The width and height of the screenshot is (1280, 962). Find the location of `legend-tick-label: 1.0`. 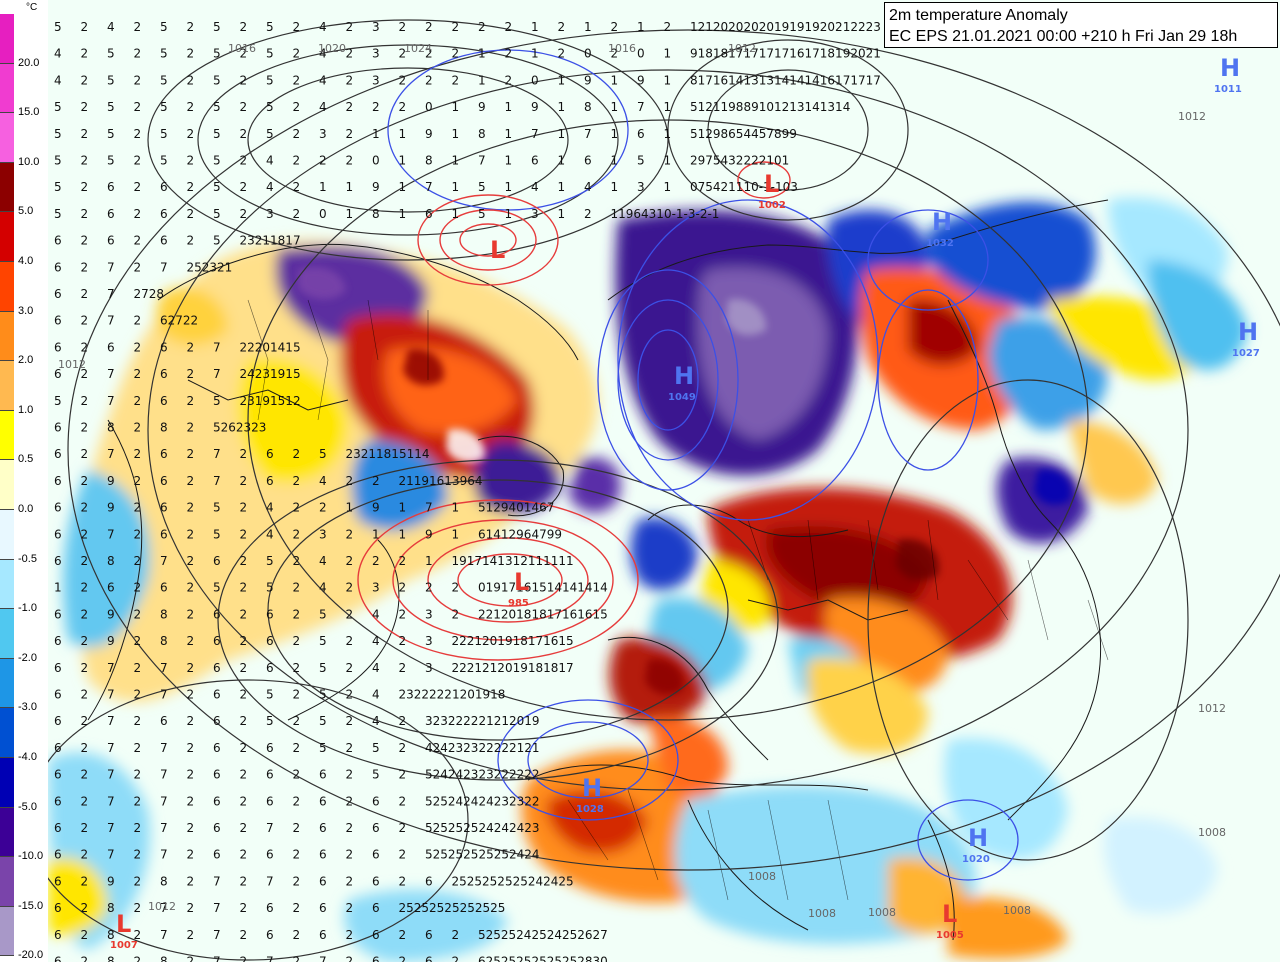

legend-tick-label: 1.0 is located at coordinates (26, 409).